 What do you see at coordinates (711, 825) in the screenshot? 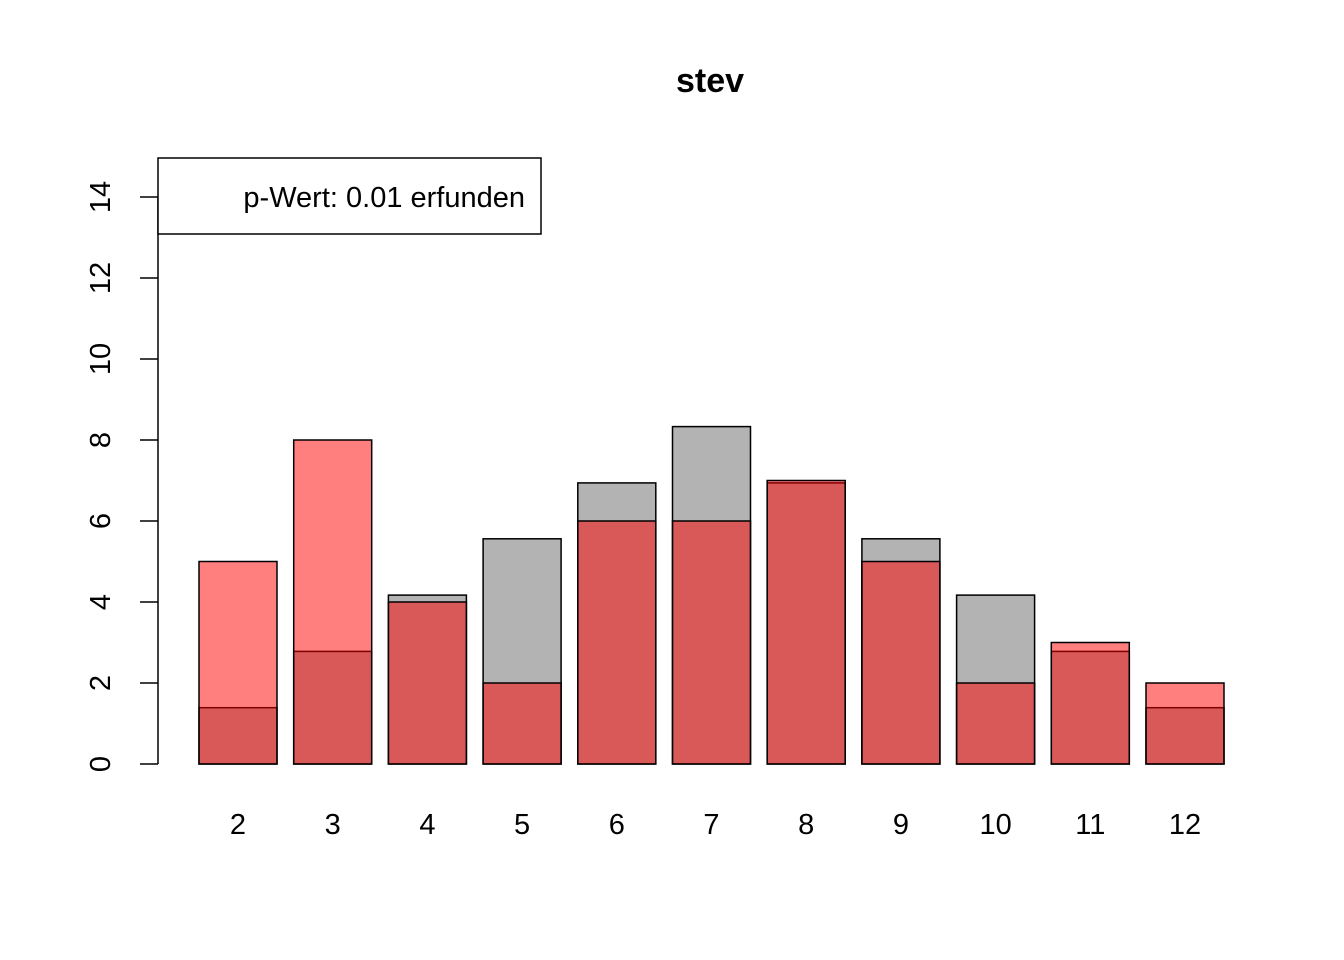
I see `x-tick-label-7: 7` at bounding box center [711, 825].